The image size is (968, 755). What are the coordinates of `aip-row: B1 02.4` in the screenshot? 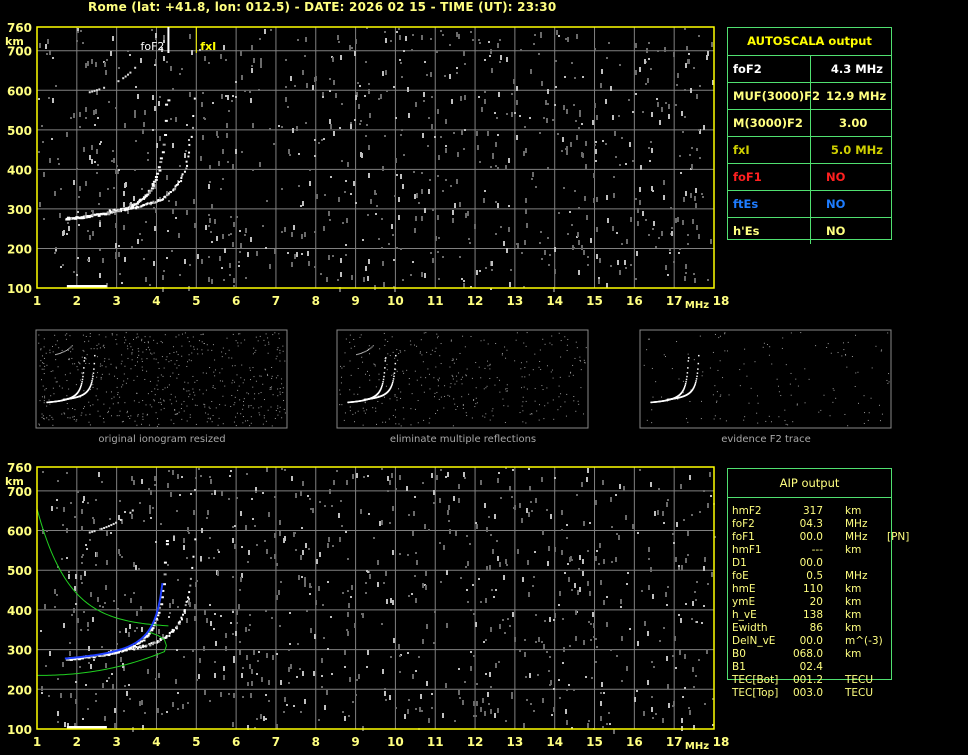 It's located at (824, 667).